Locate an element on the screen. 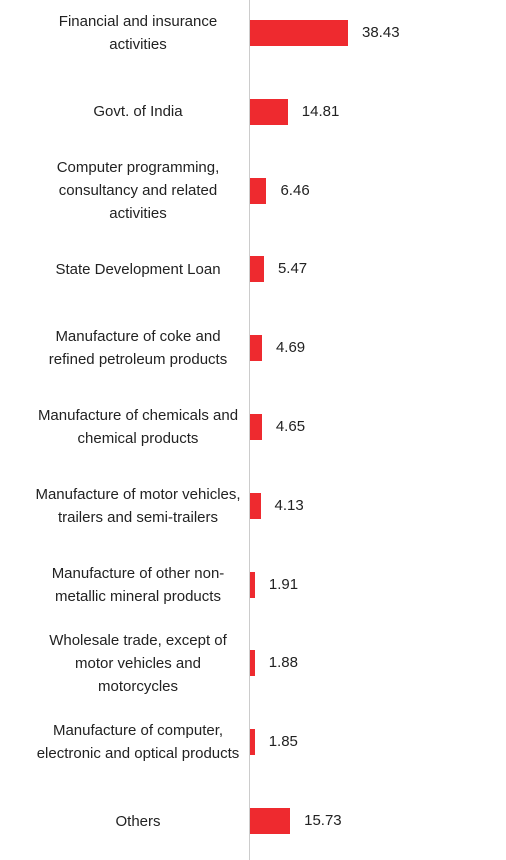 The image size is (506, 860). value-label: 15.73 is located at coordinates (323, 820).